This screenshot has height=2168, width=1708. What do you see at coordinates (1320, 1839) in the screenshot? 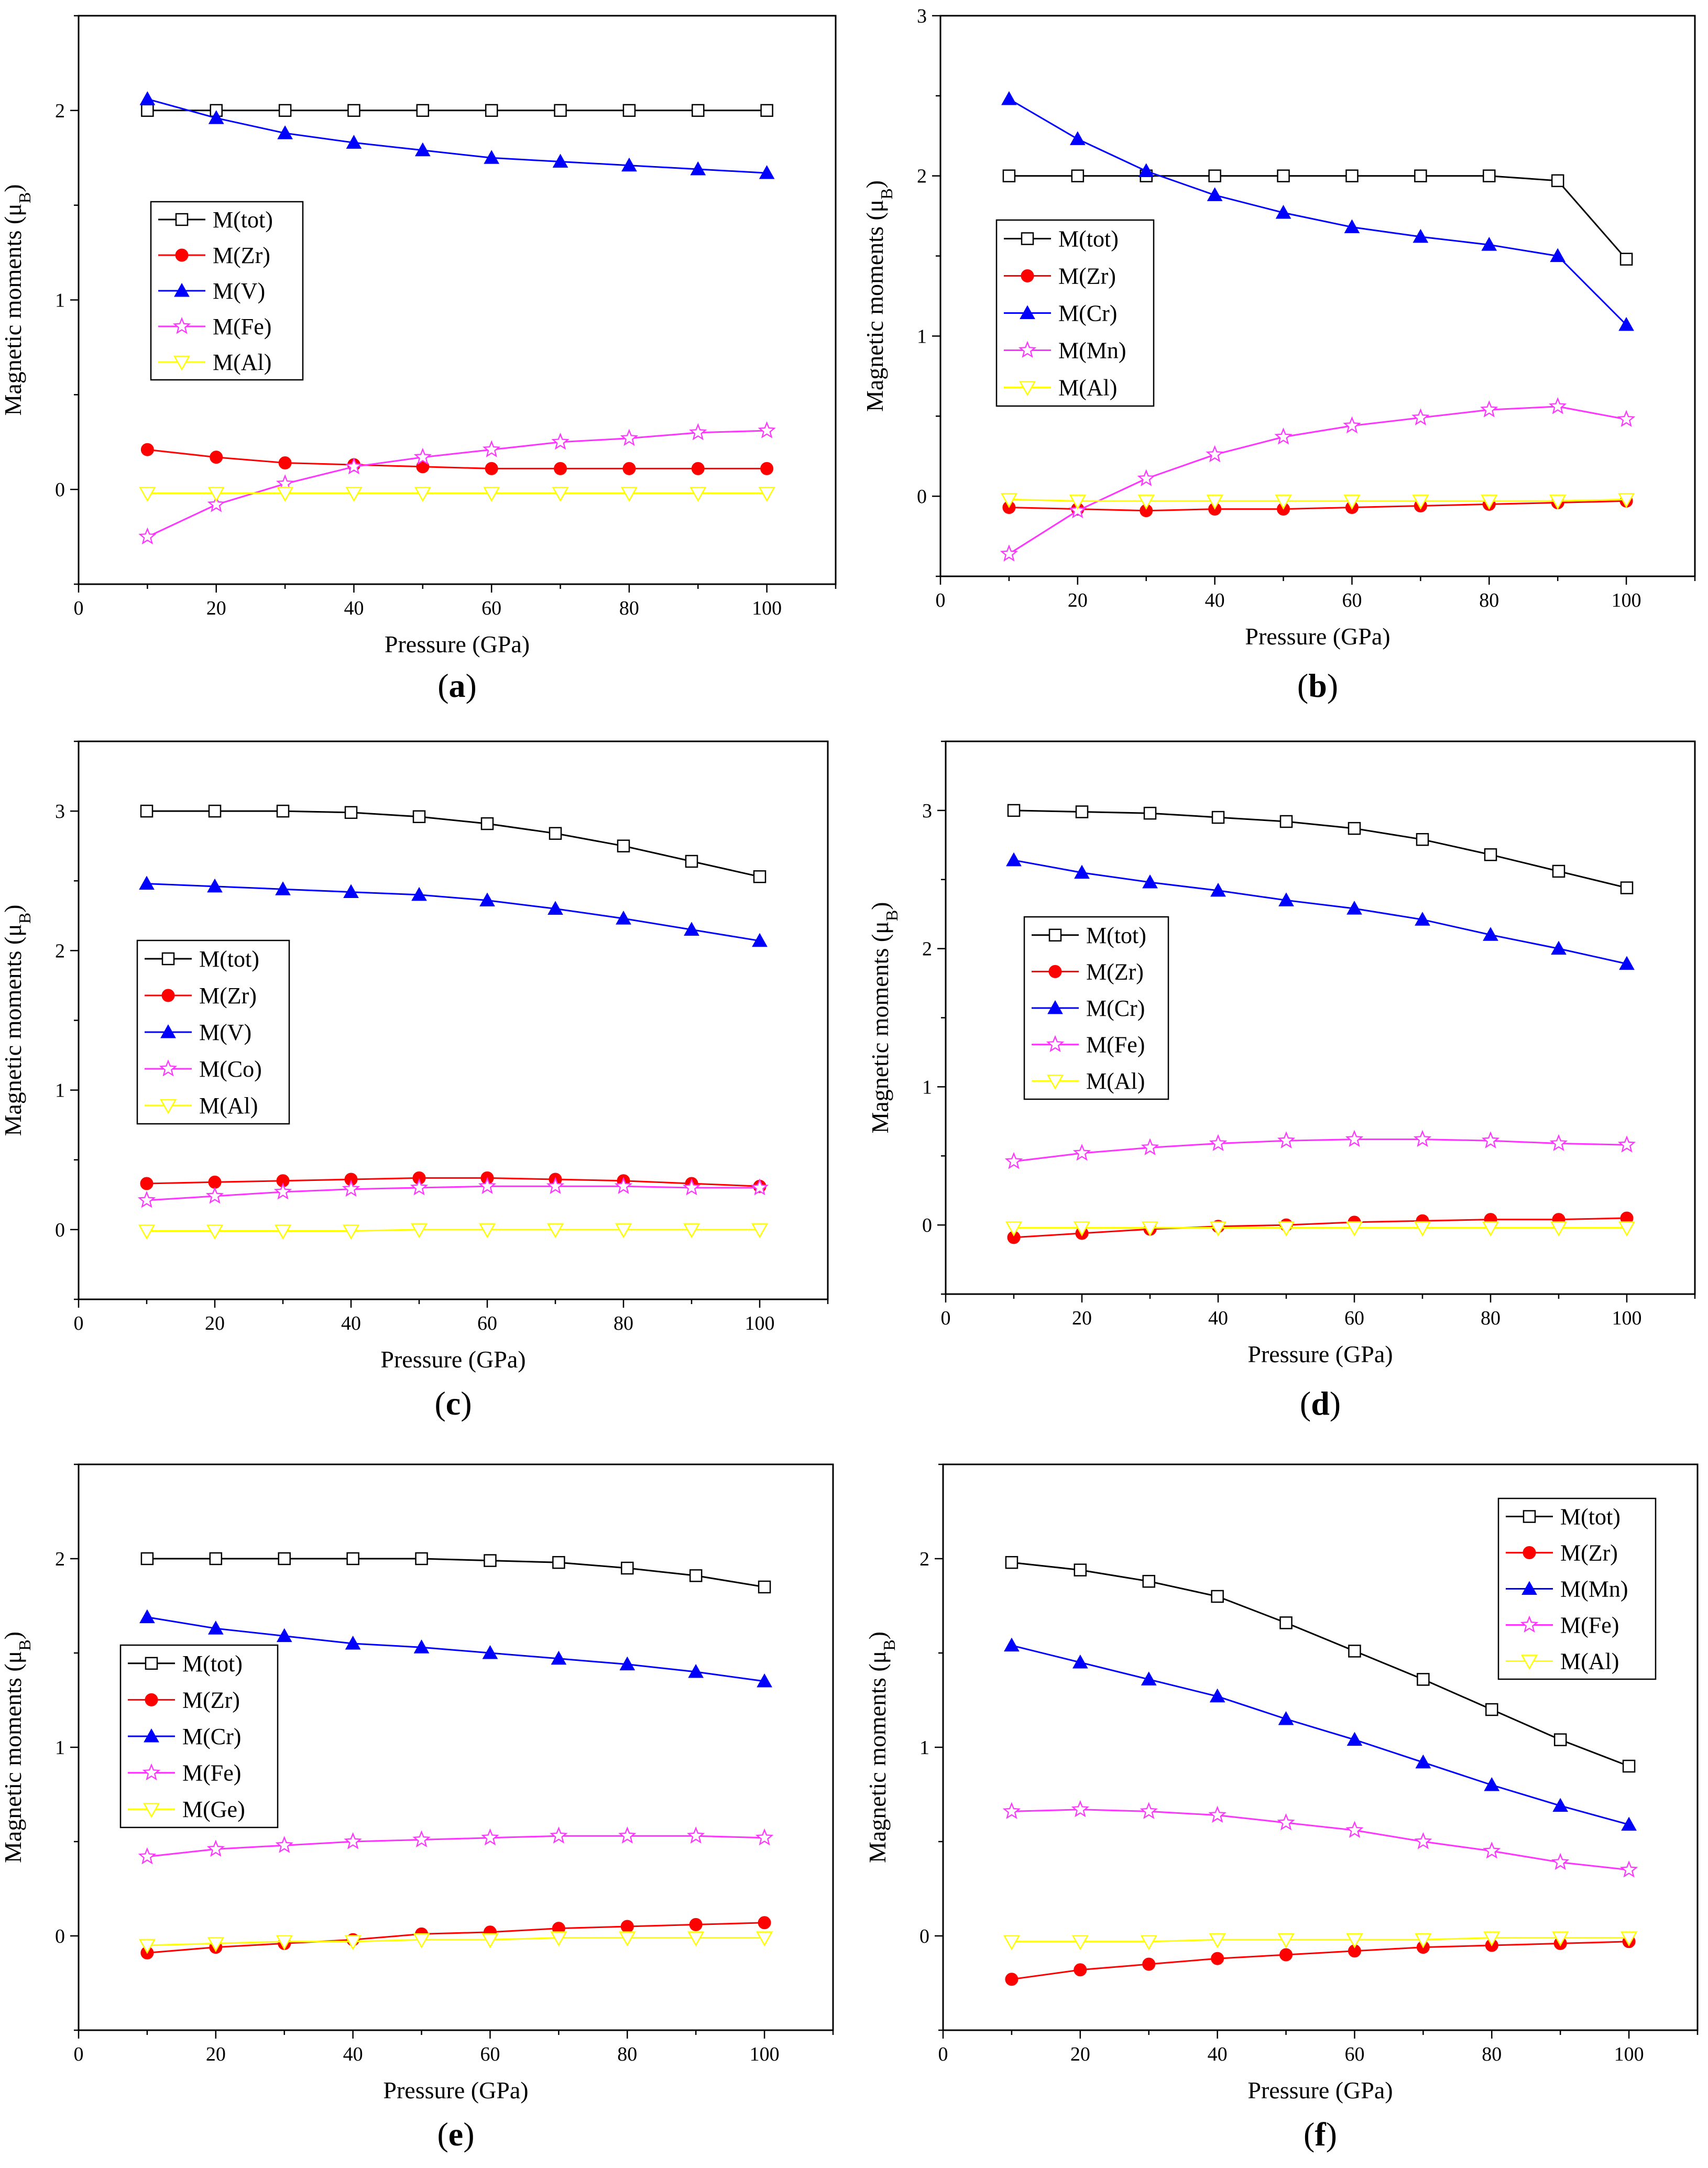
I see `series-M(Fe)` at bounding box center [1320, 1839].